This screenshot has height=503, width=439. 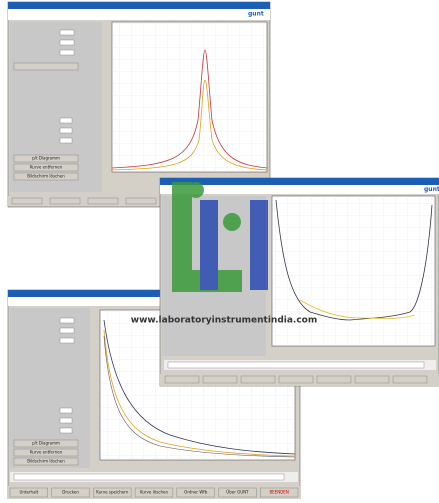 I want to click on toolbar-label: Kurve löschen, so click(x=154, y=492).